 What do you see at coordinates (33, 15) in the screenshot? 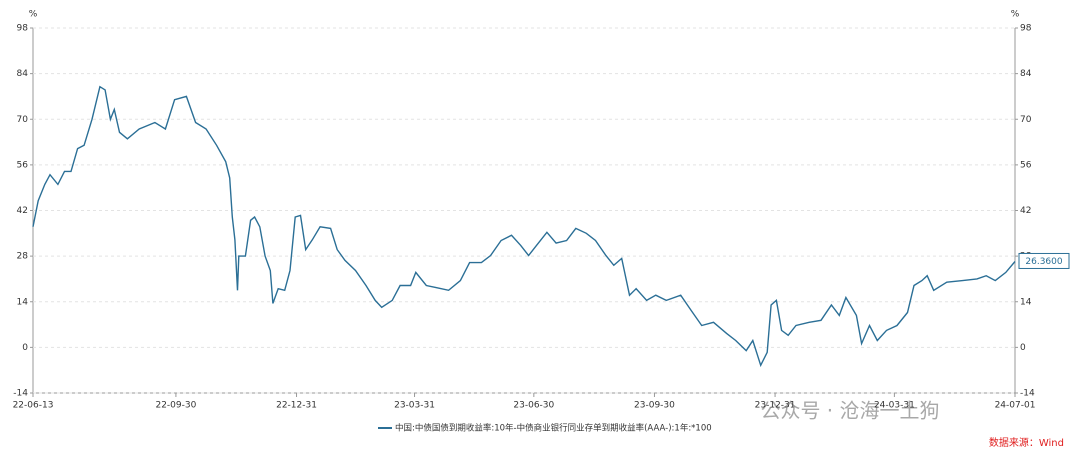
I see `y-unit: %` at bounding box center [33, 15].